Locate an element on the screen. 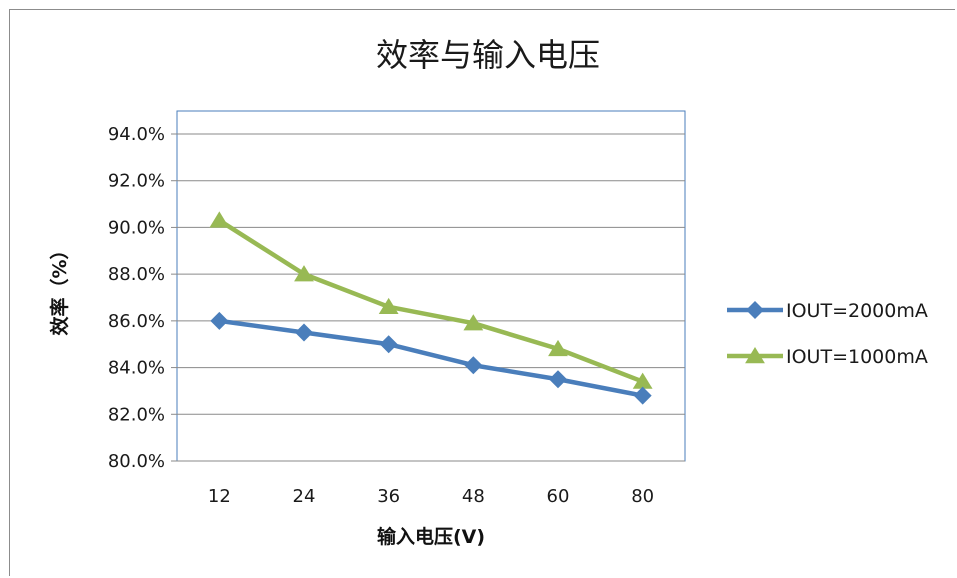  legend-item: IOUT=2000mA is located at coordinates (827, 311).